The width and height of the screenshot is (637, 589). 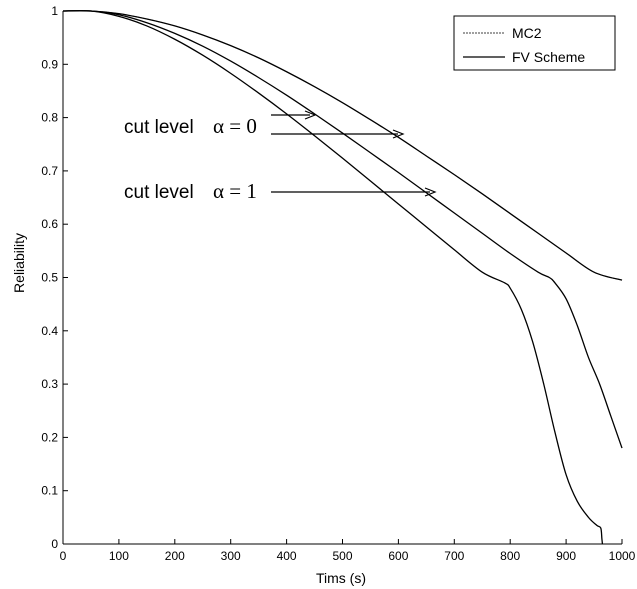 What do you see at coordinates (175, 556) in the screenshot?
I see `x-tick-label: 200` at bounding box center [175, 556].